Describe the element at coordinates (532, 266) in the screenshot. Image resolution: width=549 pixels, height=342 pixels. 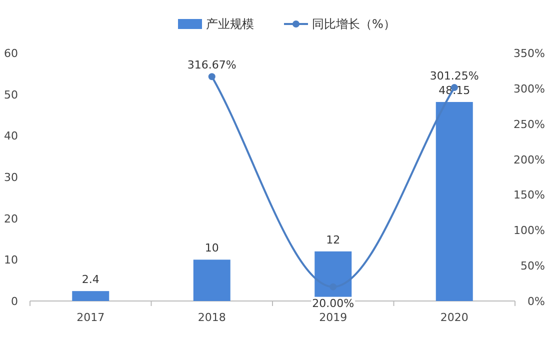
I see `y2-tick-label: 50%` at that location.